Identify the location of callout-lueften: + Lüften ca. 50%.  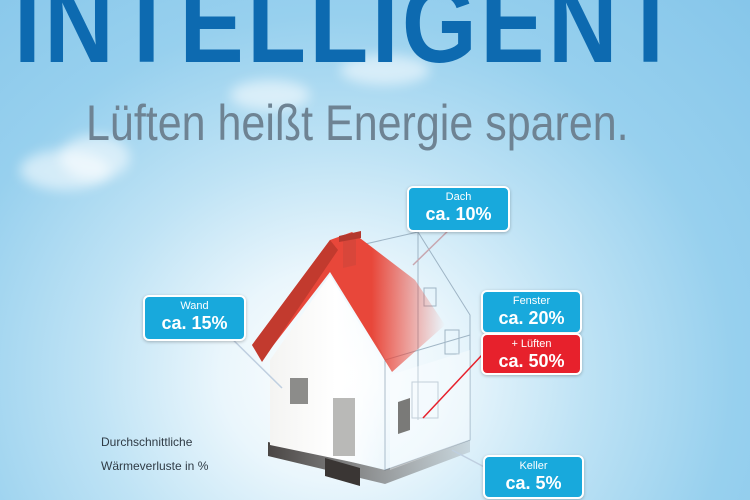
(531, 354).